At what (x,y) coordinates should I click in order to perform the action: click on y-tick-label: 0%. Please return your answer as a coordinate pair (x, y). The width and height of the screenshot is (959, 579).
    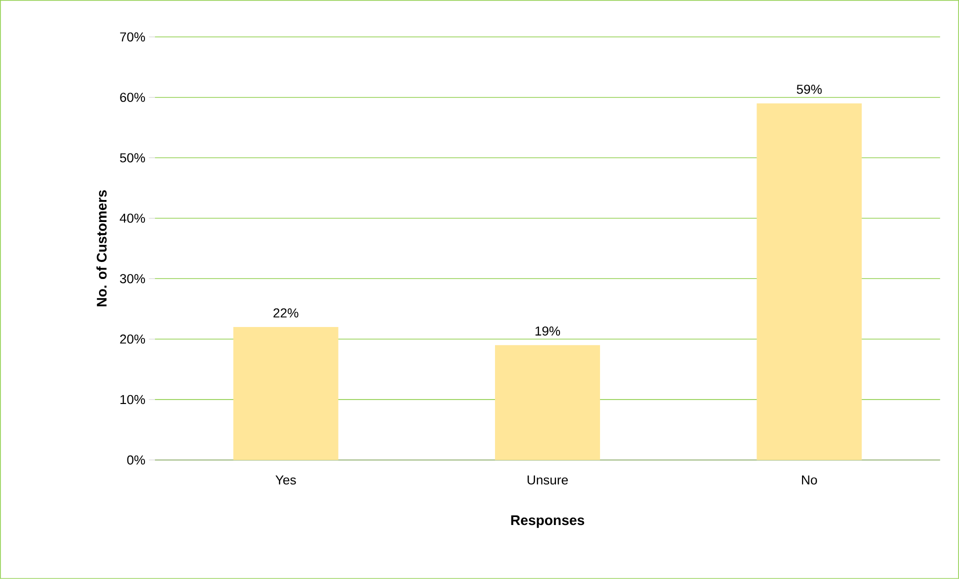
    Looking at the image, I should click on (136, 460).